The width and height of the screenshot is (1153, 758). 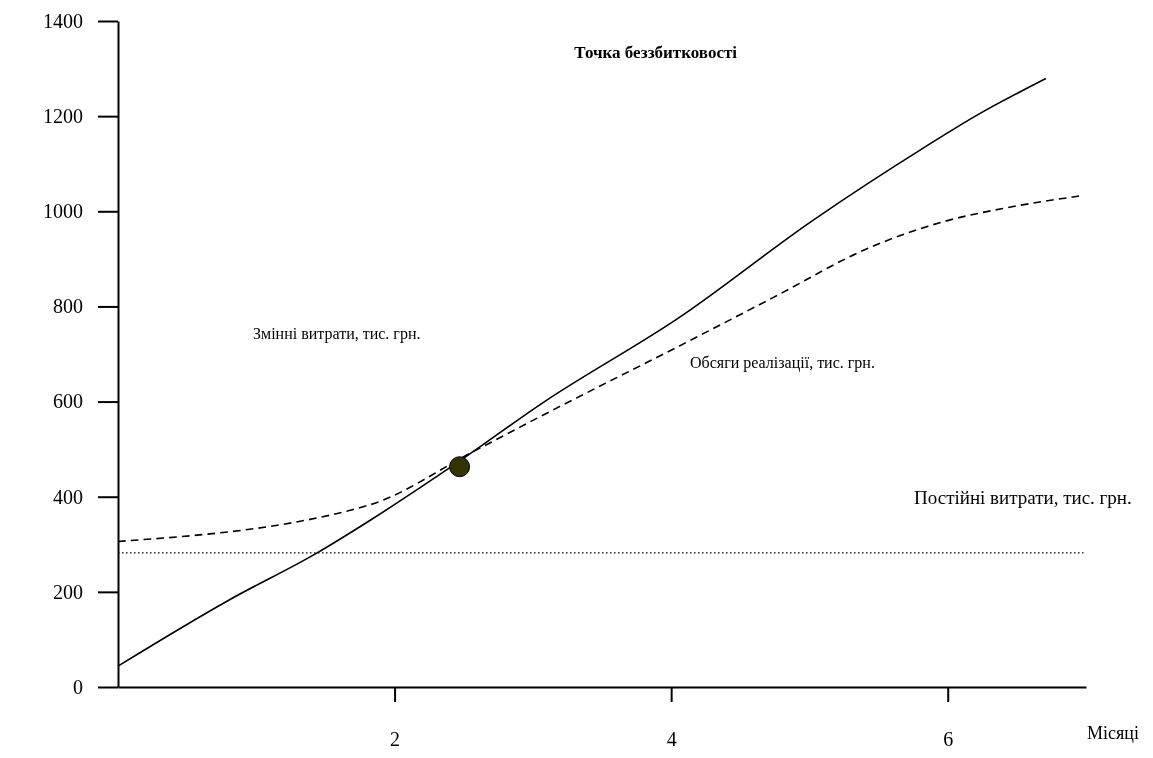 What do you see at coordinates (395, 739) in the screenshot?
I see `x-tick-label: 2` at bounding box center [395, 739].